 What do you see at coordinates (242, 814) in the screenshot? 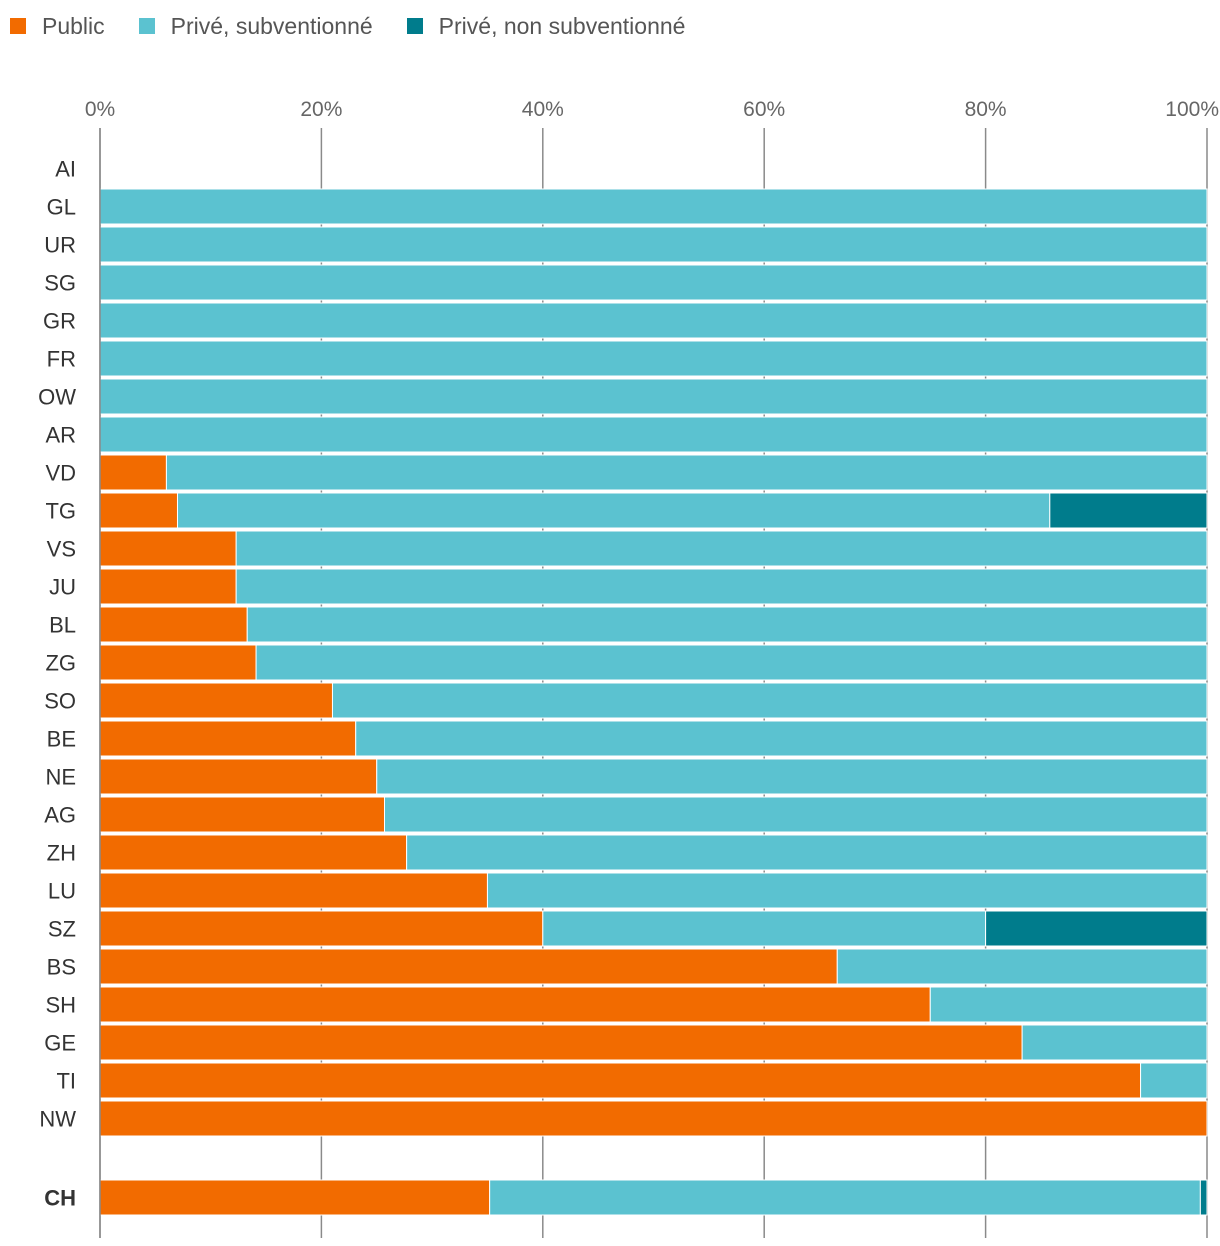
I see `bar-ag-public` at bounding box center [242, 814].